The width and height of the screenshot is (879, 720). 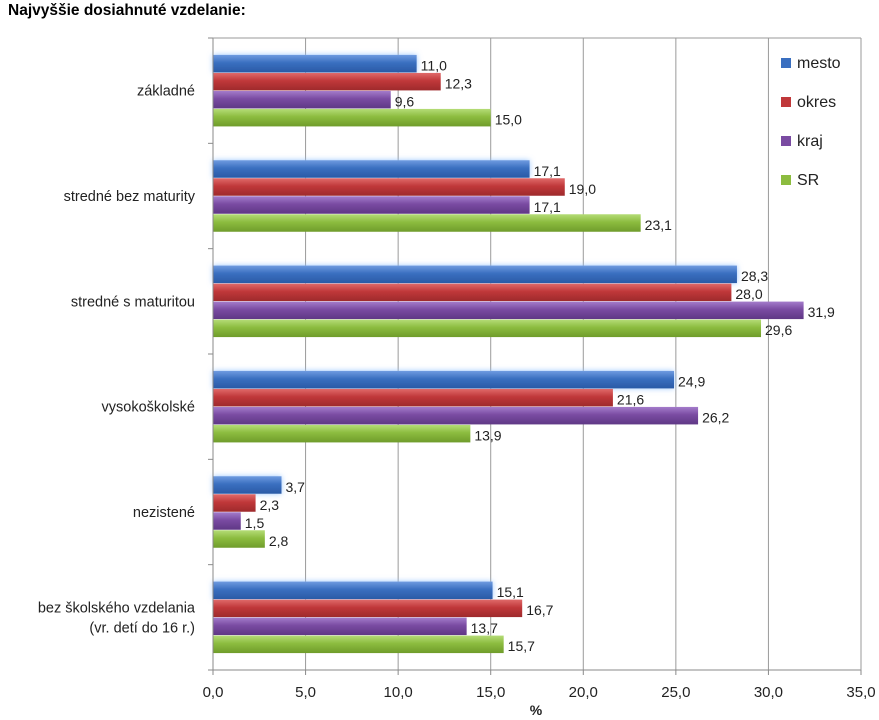 What do you see at coordinates (213, 692) in the screenshot?
I see `x-tick-label: 0,0` at bounding box center [213, 692].